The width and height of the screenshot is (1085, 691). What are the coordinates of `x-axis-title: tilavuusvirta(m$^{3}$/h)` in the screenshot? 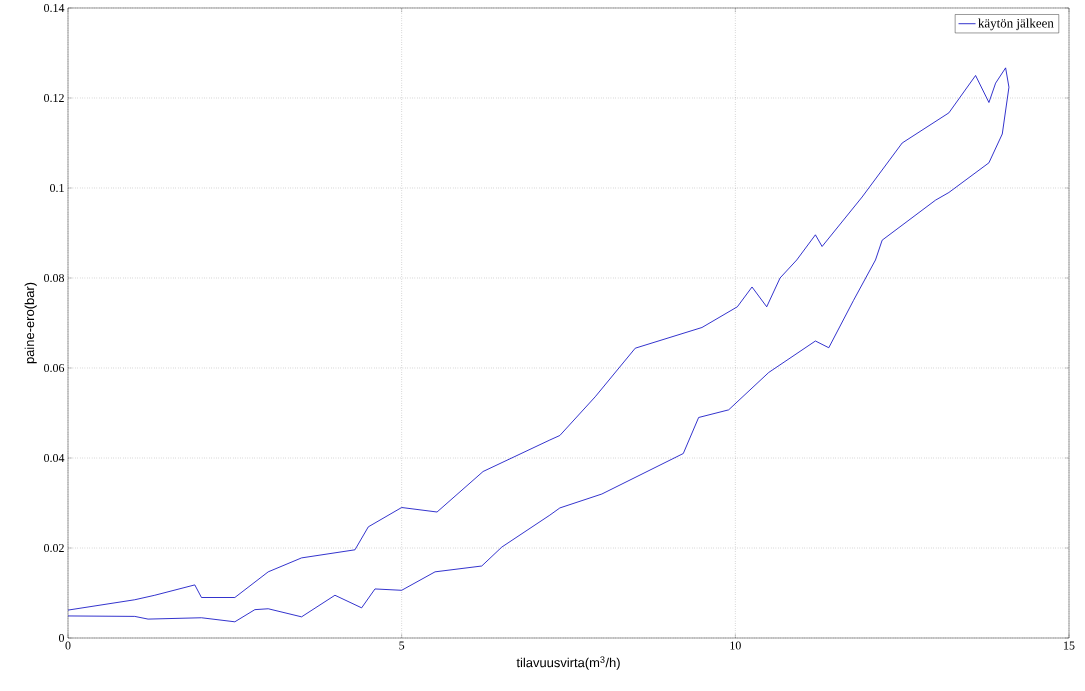 It's located at (568, 663).